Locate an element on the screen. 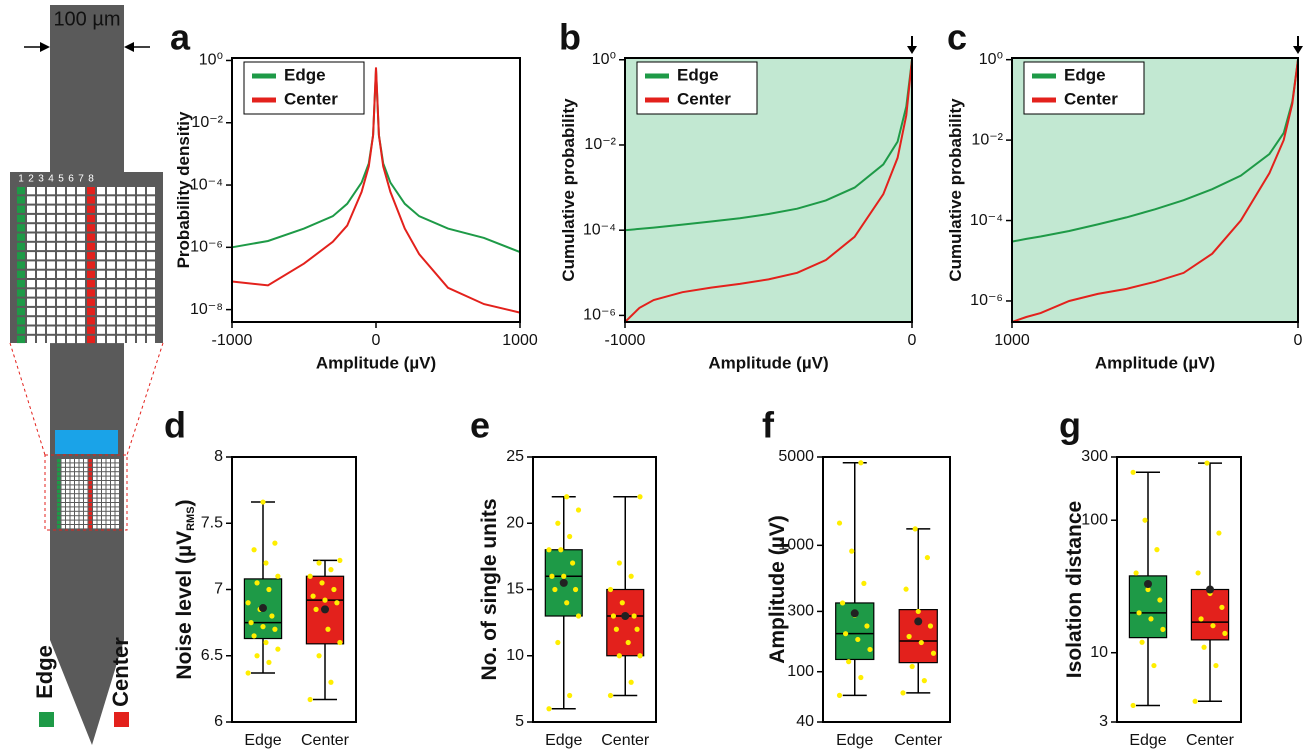 The width and height of the screenshot is (1315, 752). panel: g 3 10 100 300 Isolation distance Edge Center is located at coordinates (1150, 577).